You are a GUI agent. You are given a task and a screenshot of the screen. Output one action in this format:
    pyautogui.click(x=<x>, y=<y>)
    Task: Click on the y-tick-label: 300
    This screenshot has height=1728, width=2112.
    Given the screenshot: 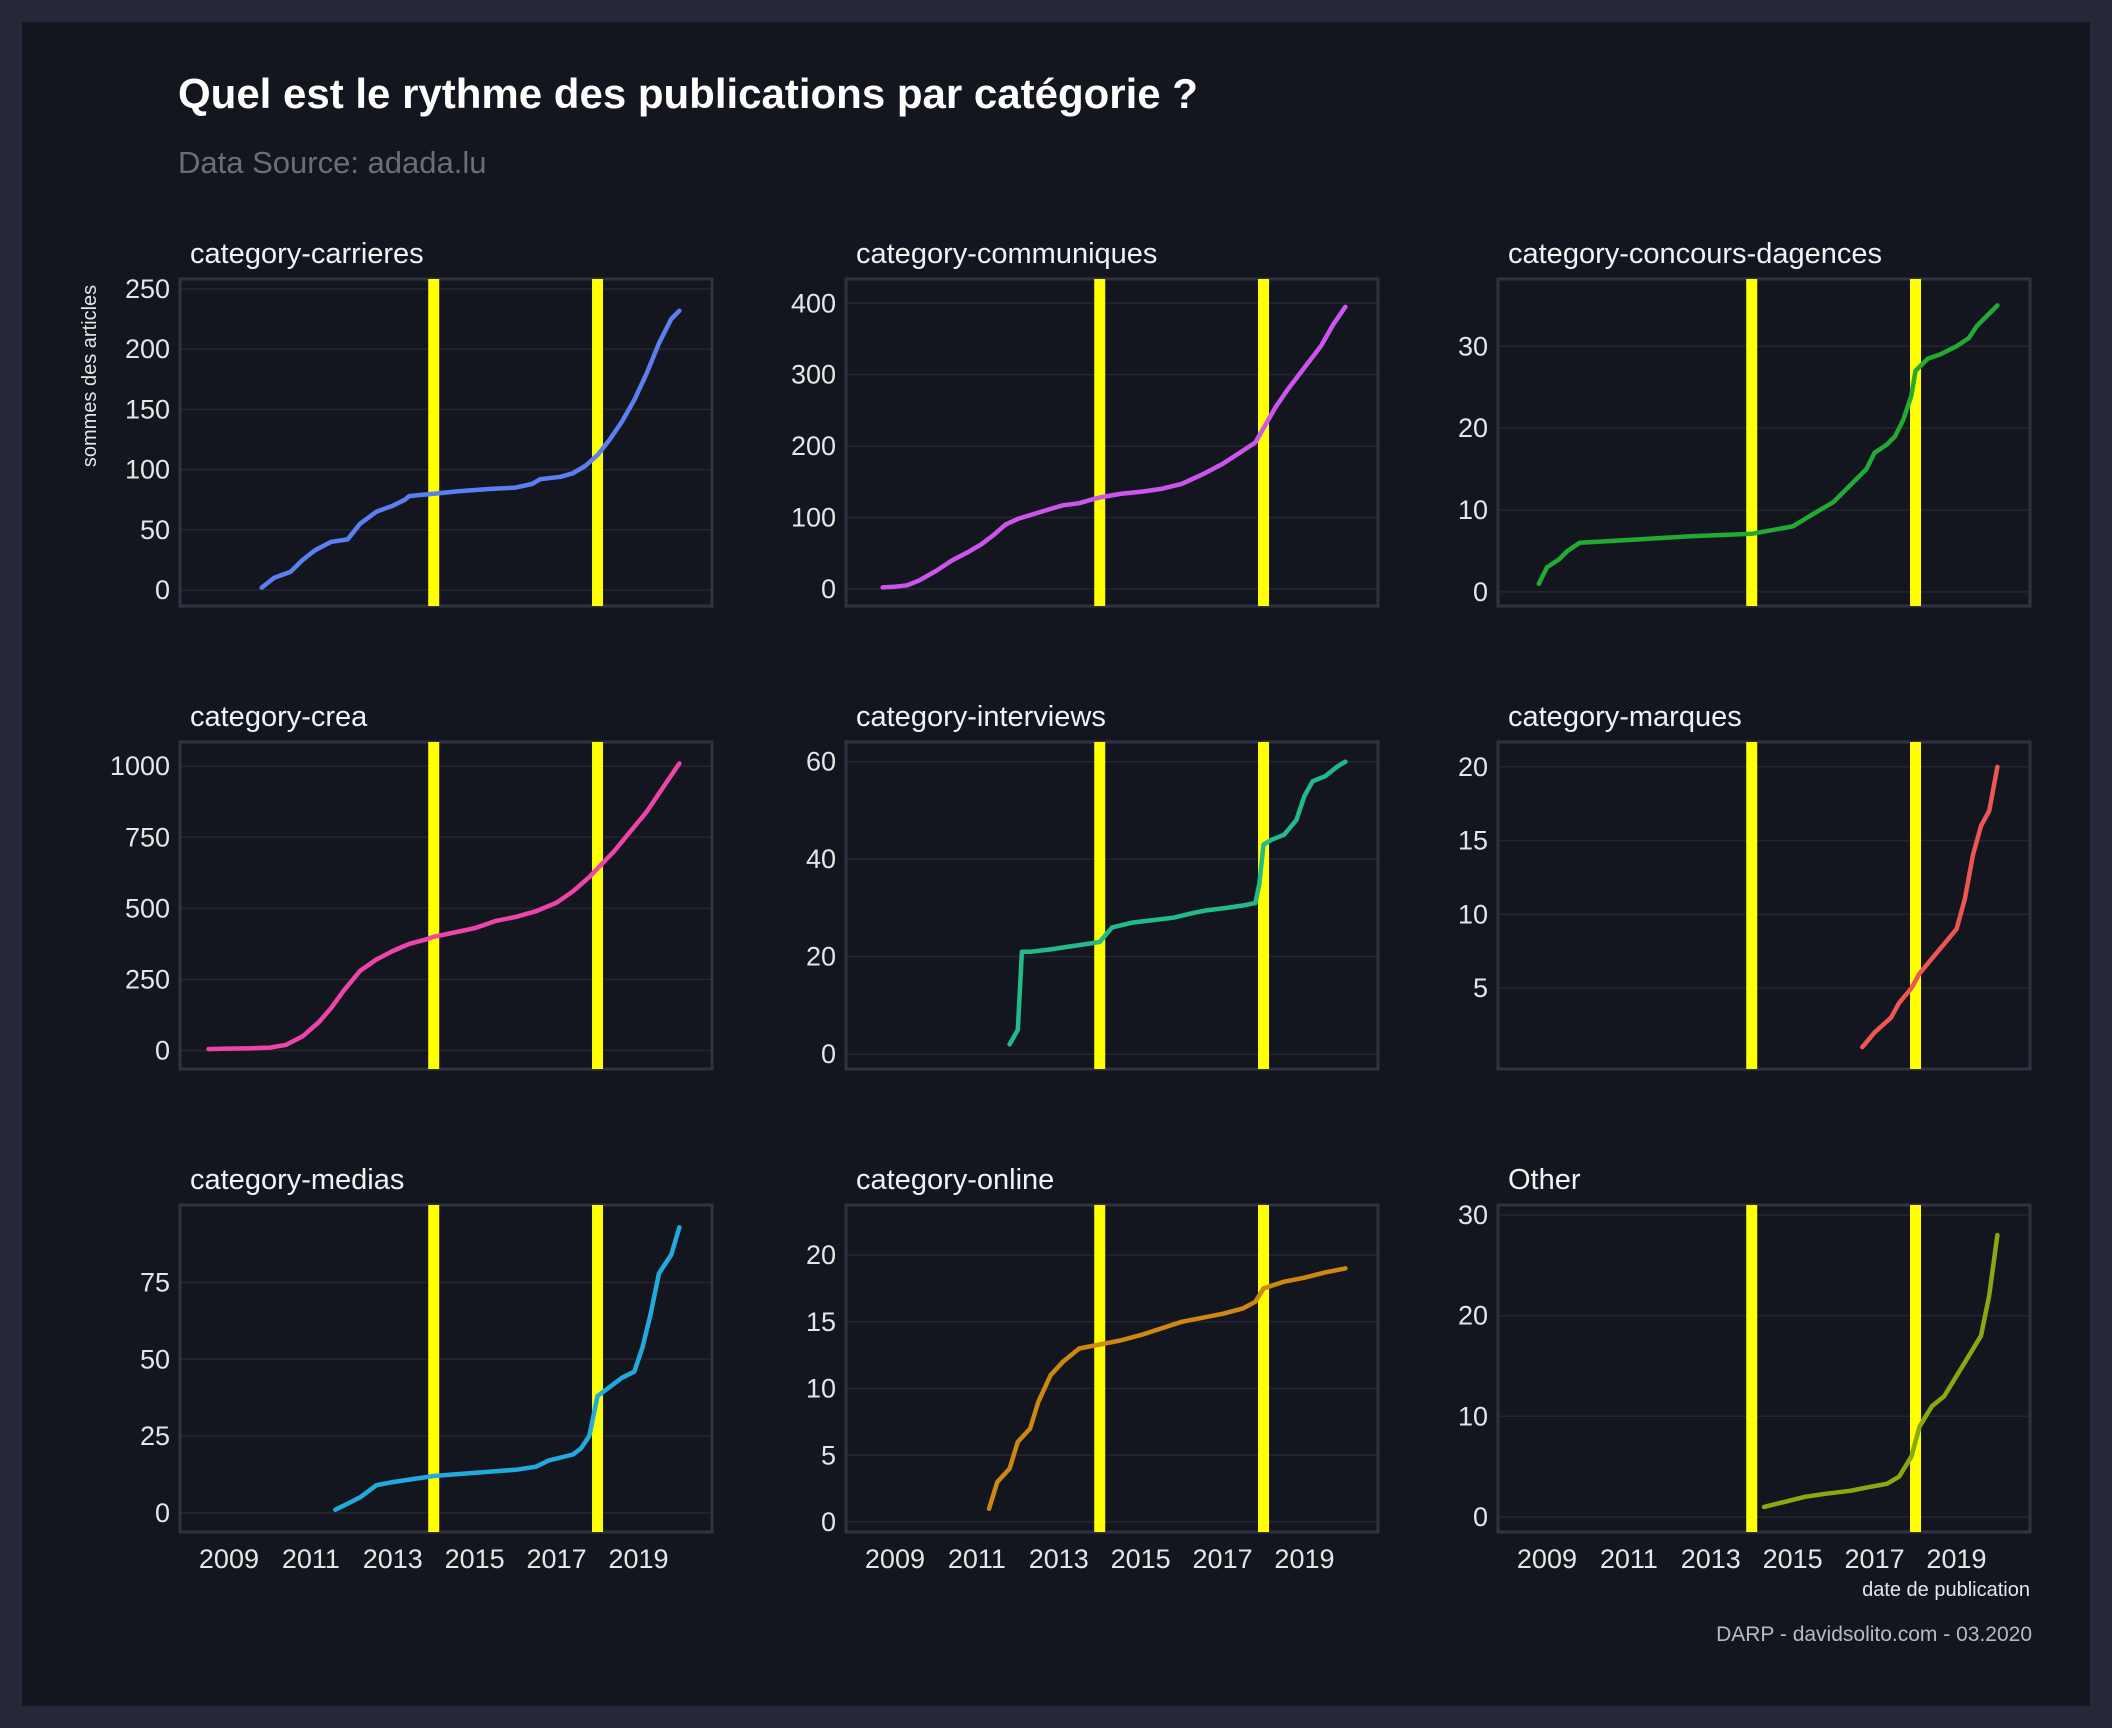 What is the action you would take?
    pyautogui.click(x=813, y=375)
    